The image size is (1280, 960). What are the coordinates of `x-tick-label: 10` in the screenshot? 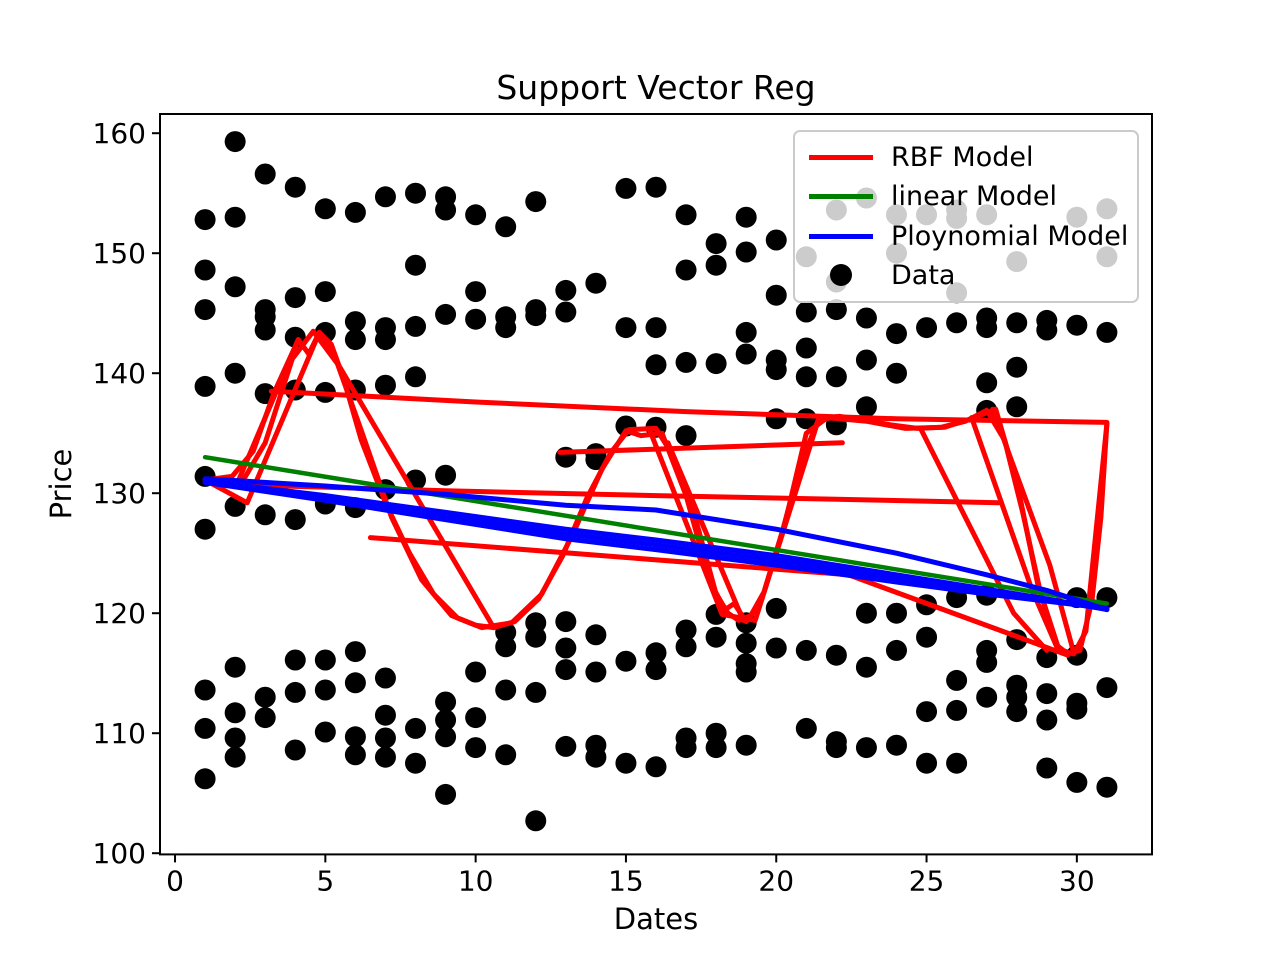 It's located at (476, 880).